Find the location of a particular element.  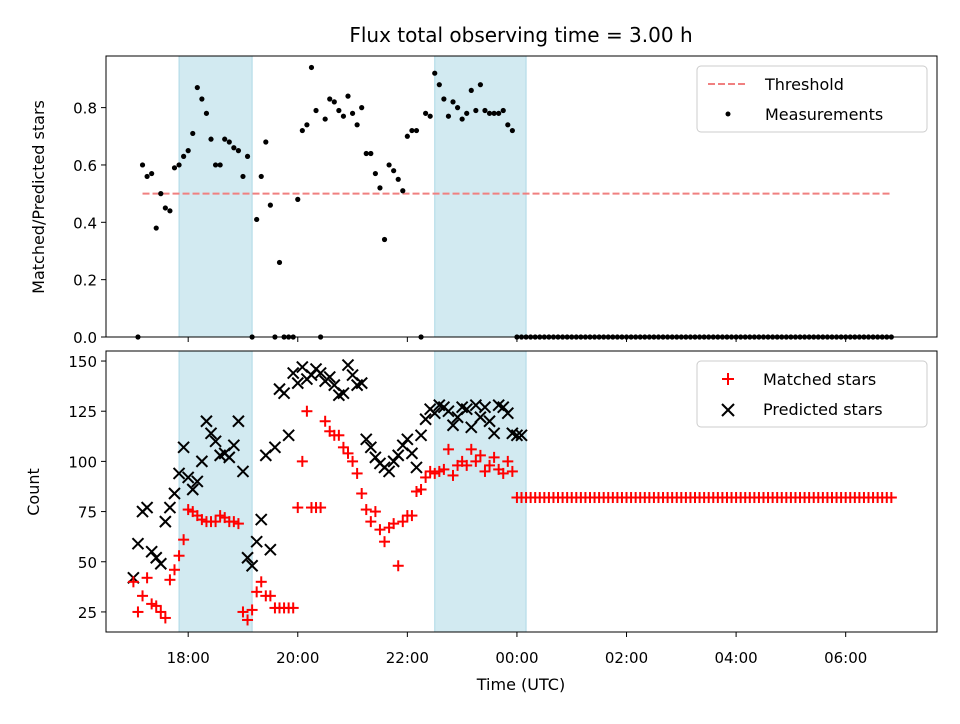

bottom-y-tick-label: 150 is located at coordinates (82, 362).